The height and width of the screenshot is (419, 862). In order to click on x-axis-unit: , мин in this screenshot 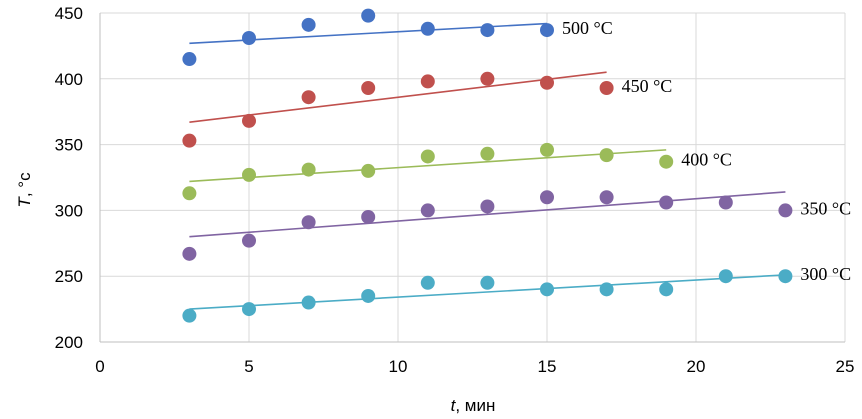, I will do `click(475, 405)`.